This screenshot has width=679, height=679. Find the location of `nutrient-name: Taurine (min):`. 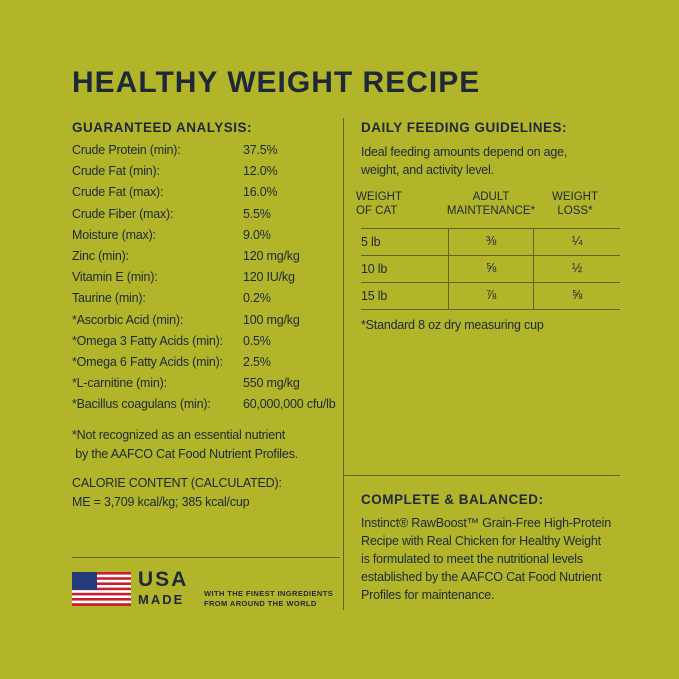

nutrient-name: Taurine (min): is located at coordinates (109, 298).